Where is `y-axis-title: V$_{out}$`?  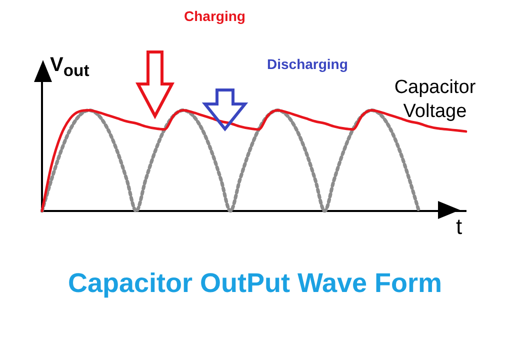 y-axis-title: V$_{out}$ is located at coordinates (70, 67).